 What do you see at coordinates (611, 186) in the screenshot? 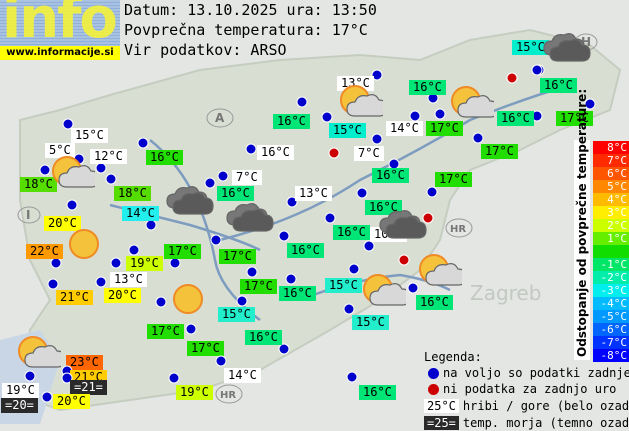
I see `scale-row: 5°C` at bounding box center [611, 186].